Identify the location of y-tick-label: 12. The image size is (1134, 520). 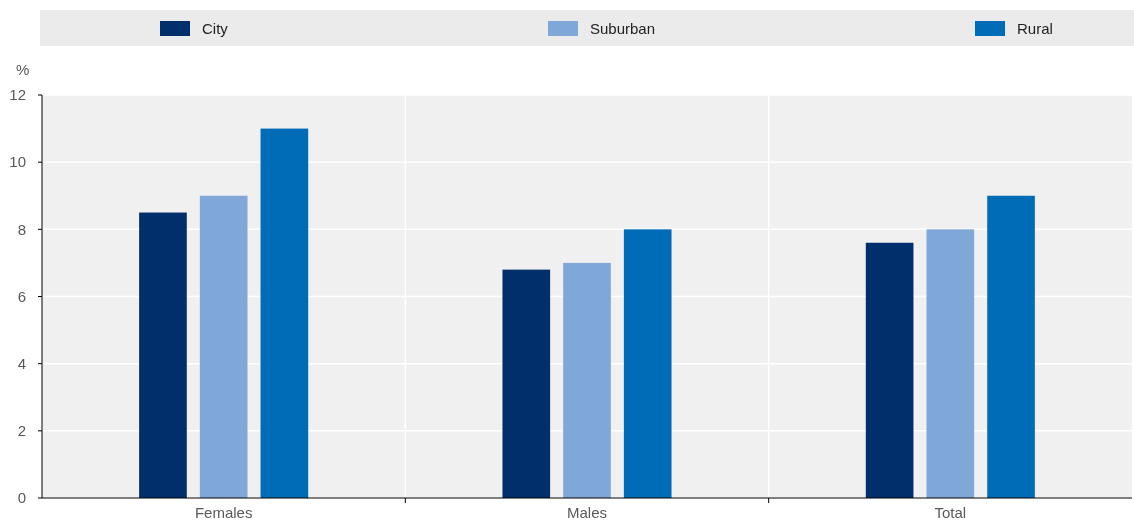
(17, 95).